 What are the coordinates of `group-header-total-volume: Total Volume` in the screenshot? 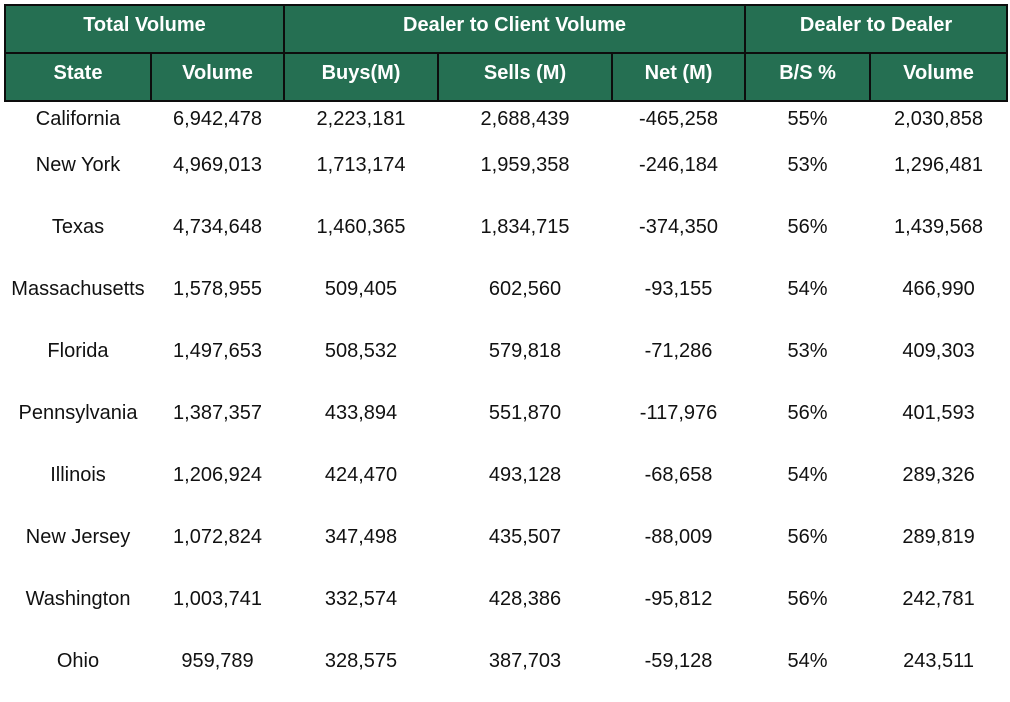 It's located at (144, 29).